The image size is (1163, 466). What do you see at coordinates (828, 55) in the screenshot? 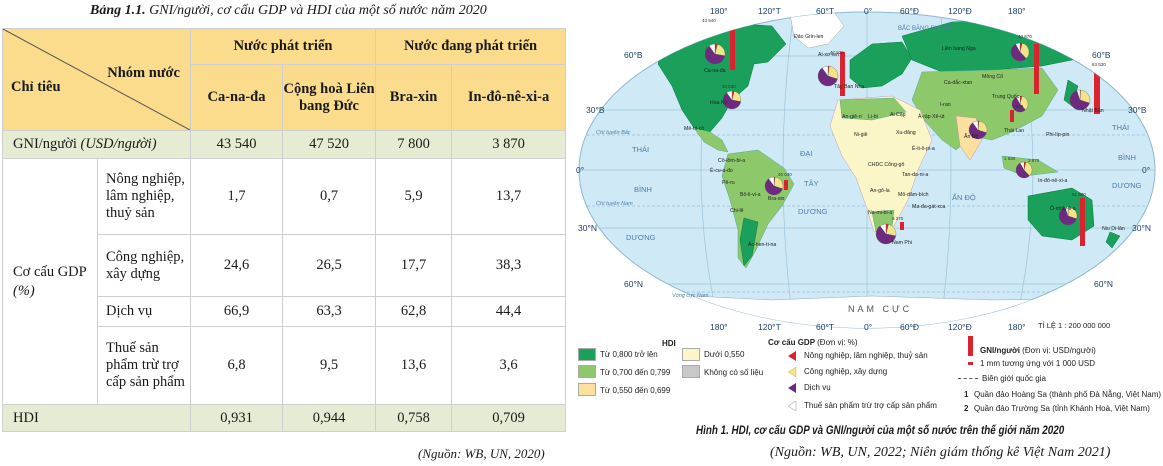
I see `country-label: Ai-xơ-len` at bounding box center [828, 55].